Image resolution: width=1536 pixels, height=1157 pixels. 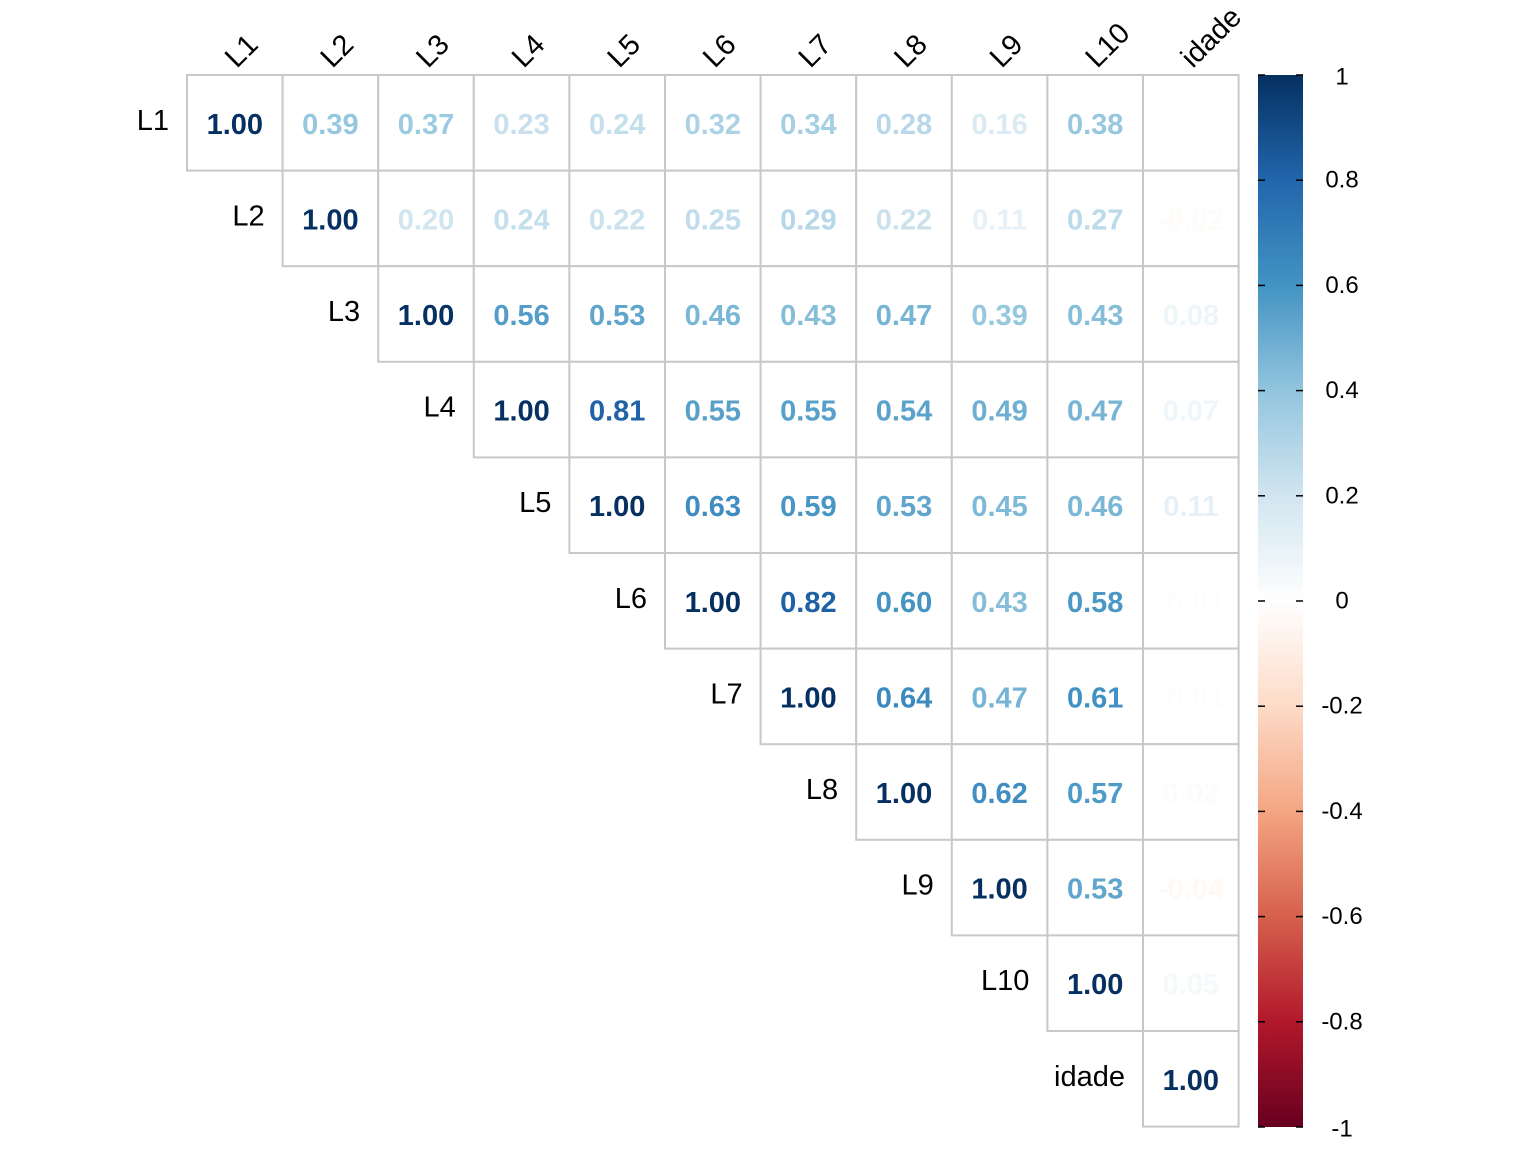 What do you see at coordinates (1191, 505) in the screenshot?
I see `cell-L5-idade: 0.11` at bounding box center [1191, 505].